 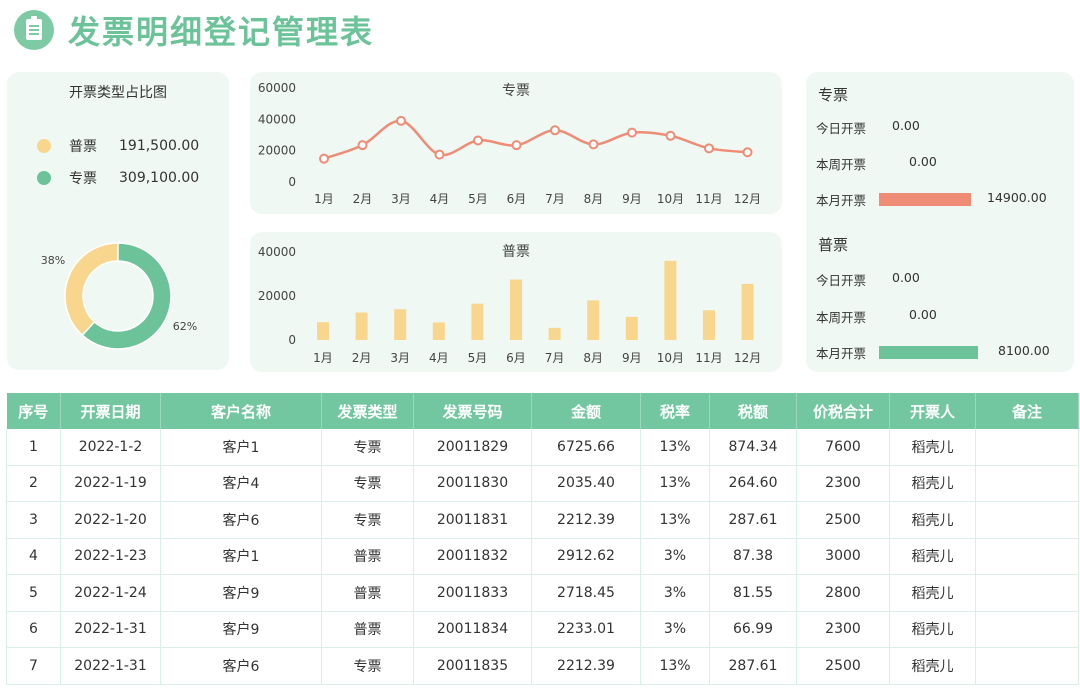 What do you see at coordinates (586, 556) in the screenshot?
I see `col-amount-cell: 2912.62` at bounding box center [586, 556].